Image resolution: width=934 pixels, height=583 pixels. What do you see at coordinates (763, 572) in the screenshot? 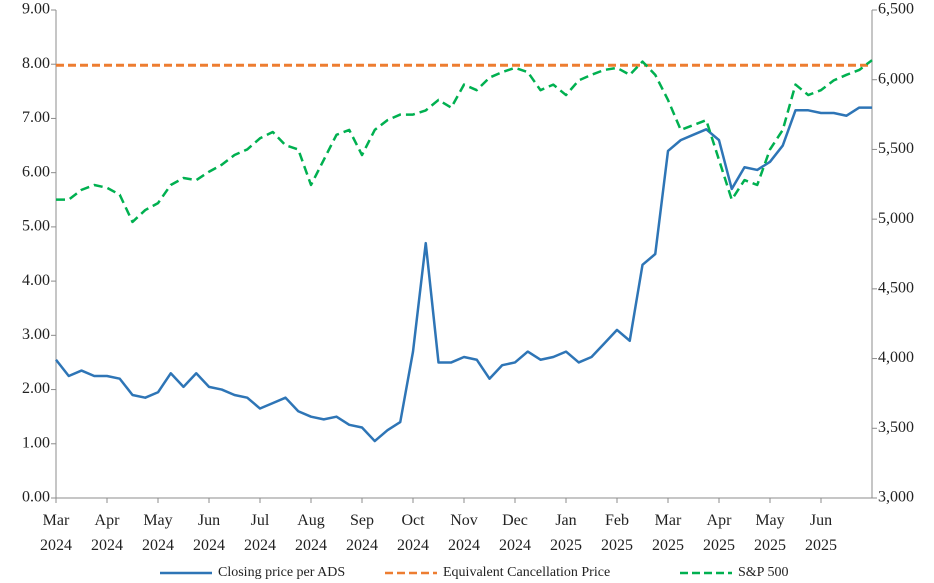
I see `legend-label: S&P 500` at bounding box center [763, 572].